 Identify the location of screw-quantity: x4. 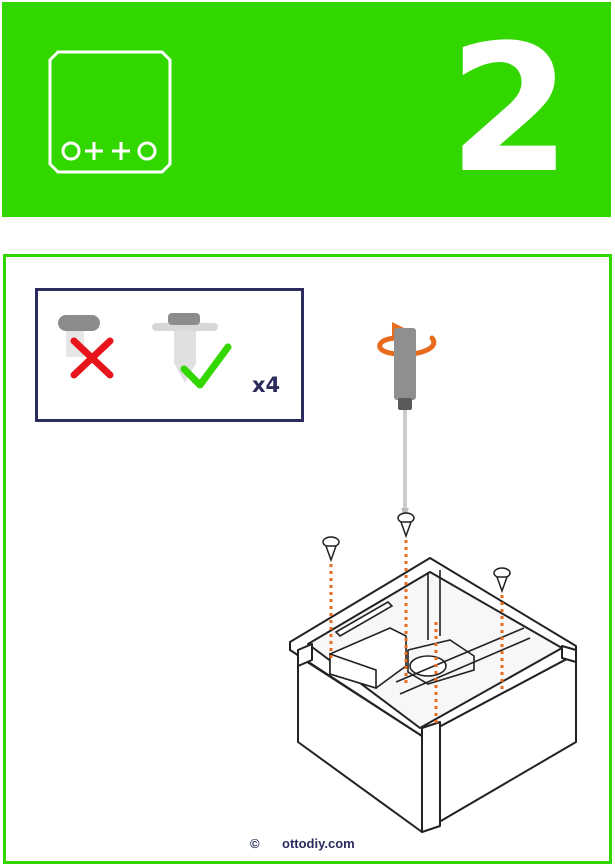
(266, 385).